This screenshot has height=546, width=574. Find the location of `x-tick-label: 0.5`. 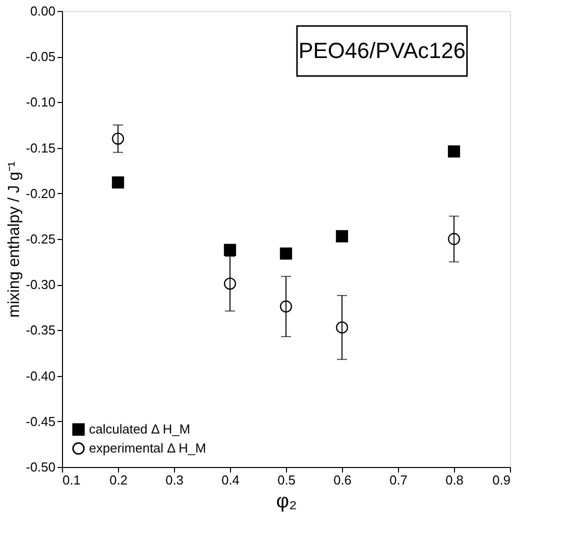

x-tick-label: 0.5 is located at coordinates (286, 480).